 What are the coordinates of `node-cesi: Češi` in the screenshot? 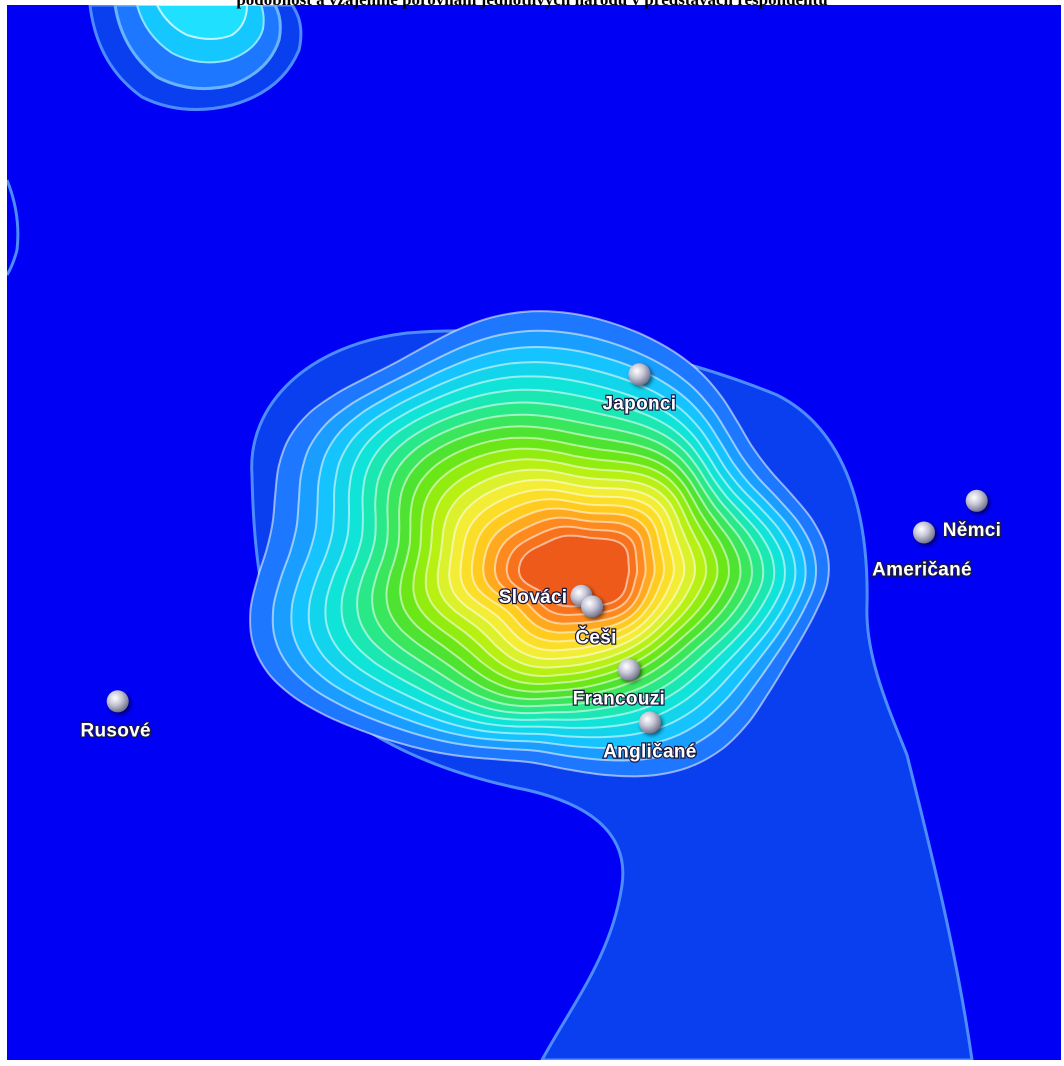 It's located at (596, 622).